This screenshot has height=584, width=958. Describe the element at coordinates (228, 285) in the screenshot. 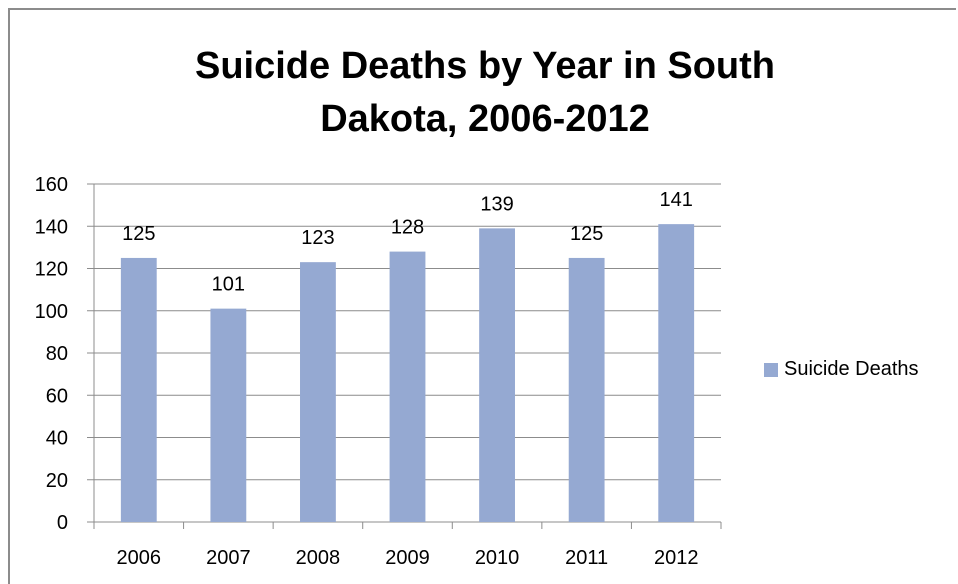

I see `data-label: 101` at that location.